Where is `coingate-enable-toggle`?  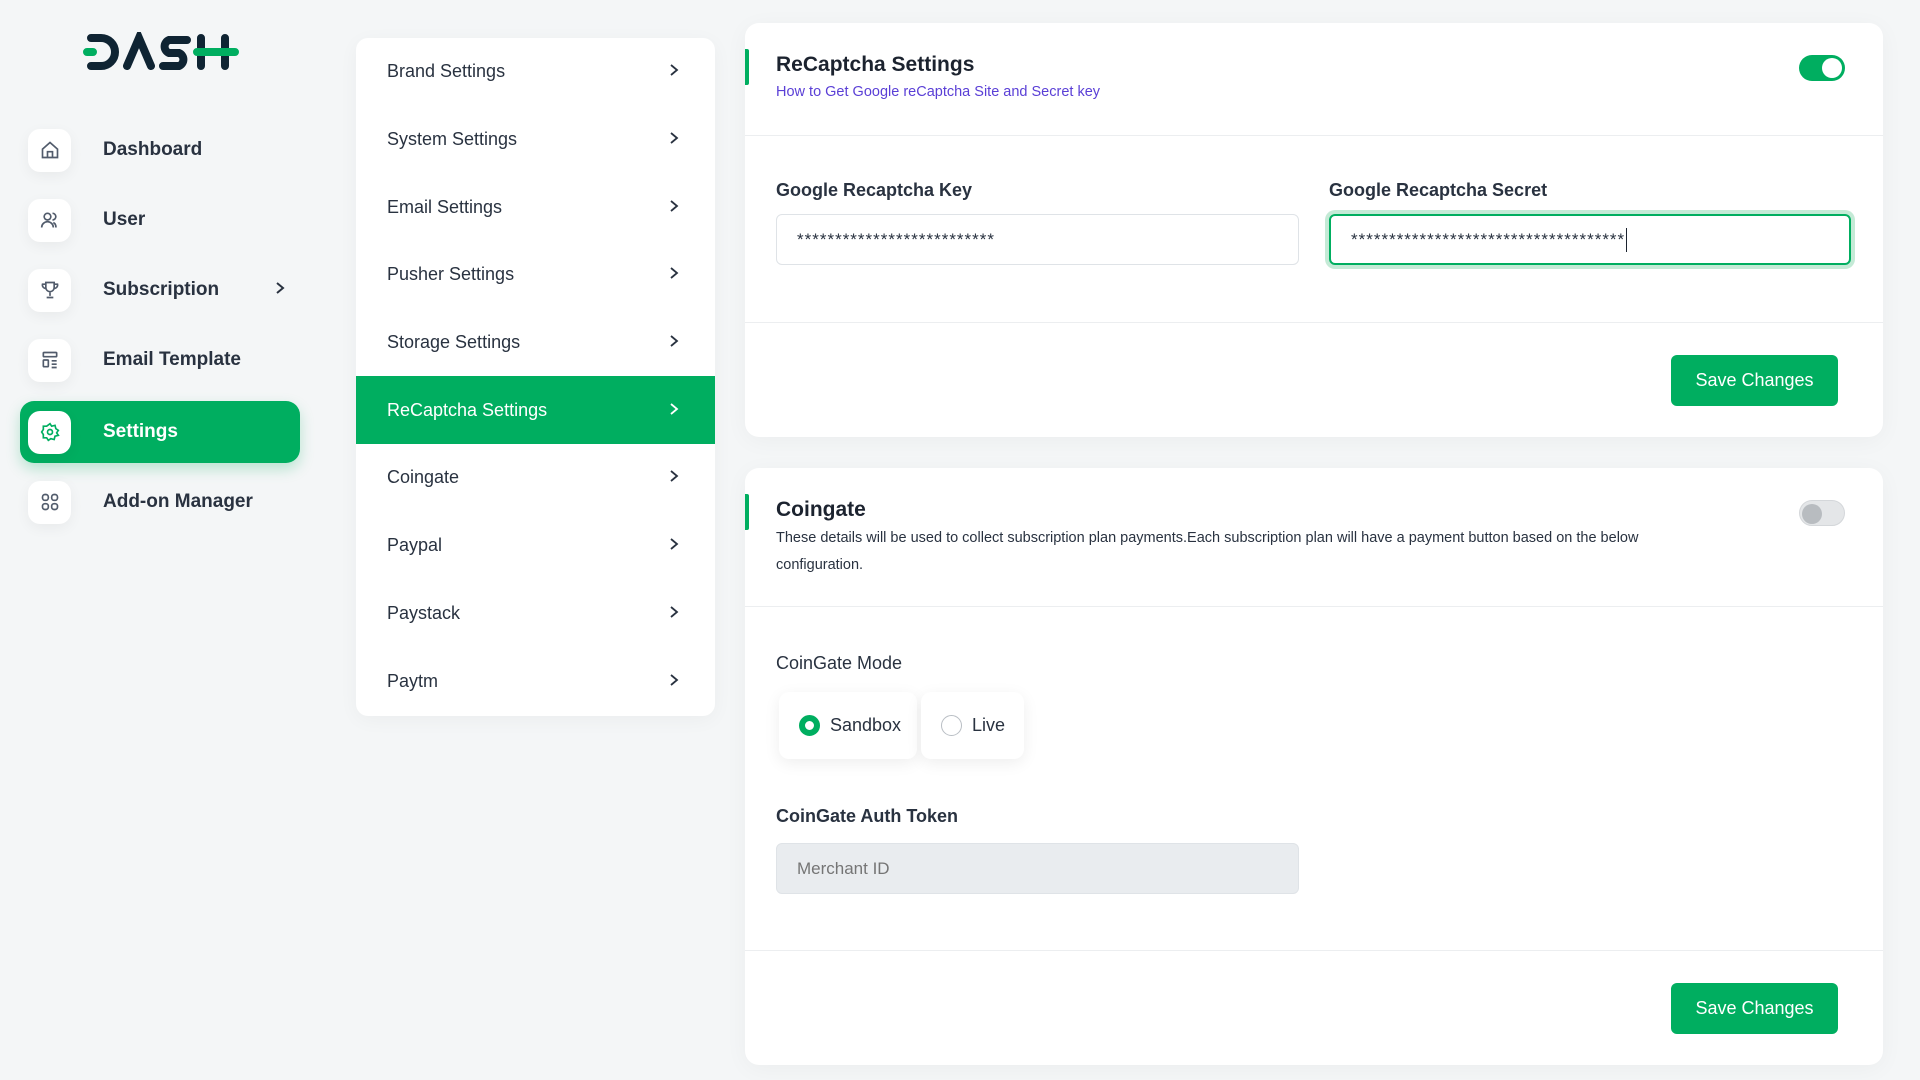 coingate-enable-toggle is located at coordinates (1822, 513).